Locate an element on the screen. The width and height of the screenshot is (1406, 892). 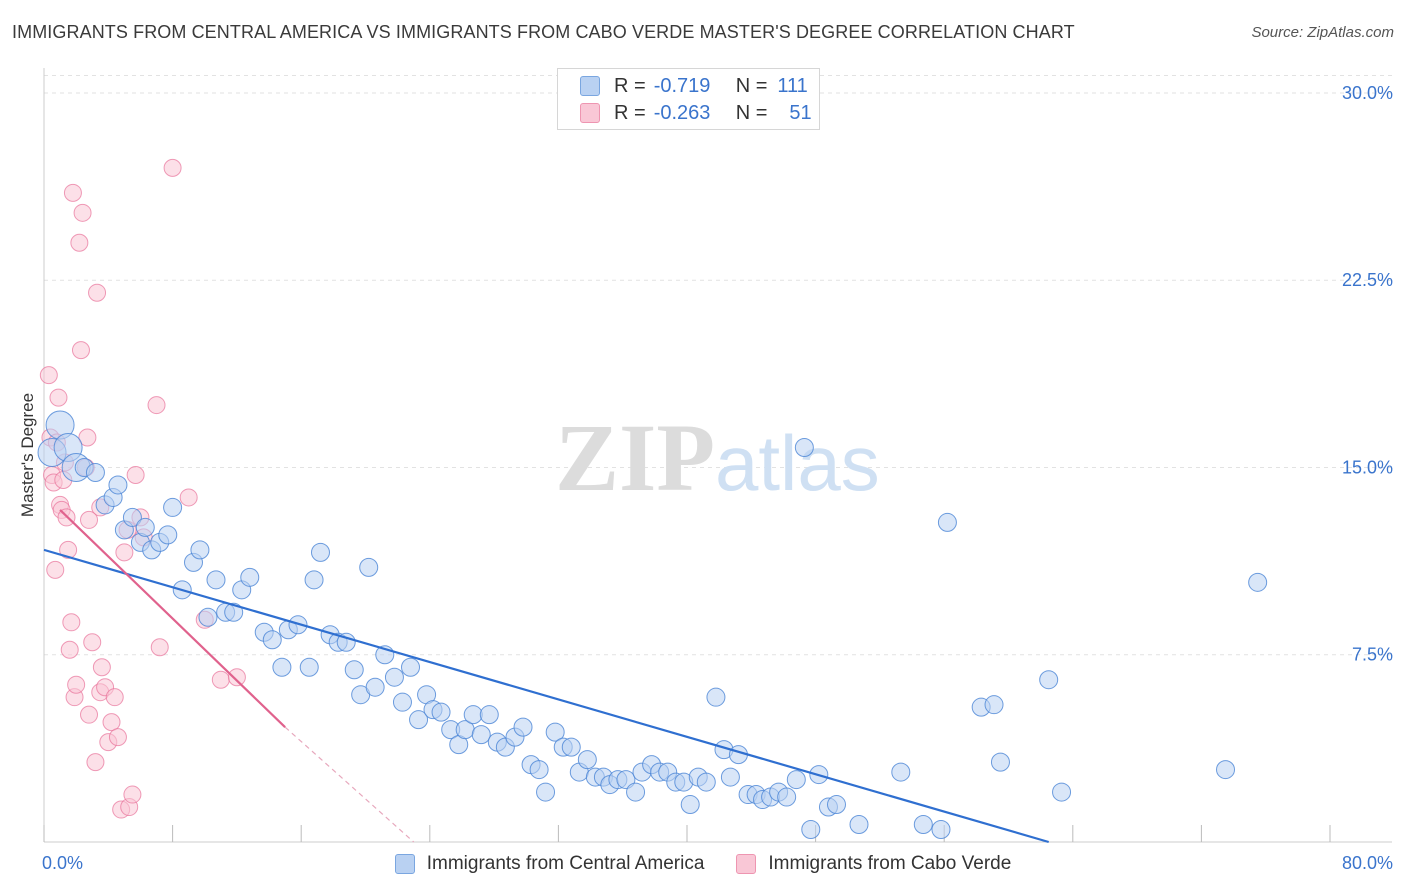
cabo-verde-trend-extension is located at coordinates (349, 784).